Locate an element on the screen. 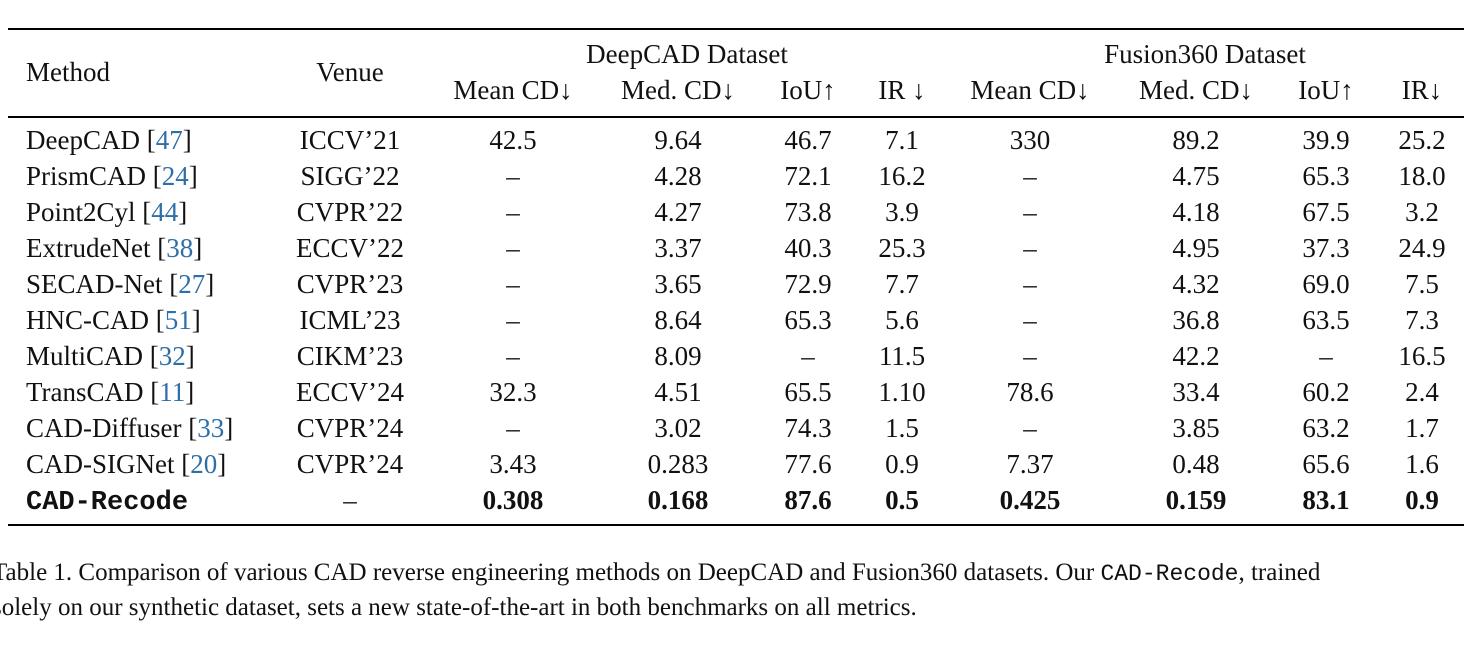  value-cell: 330 is located at coordinates (1030, 140).